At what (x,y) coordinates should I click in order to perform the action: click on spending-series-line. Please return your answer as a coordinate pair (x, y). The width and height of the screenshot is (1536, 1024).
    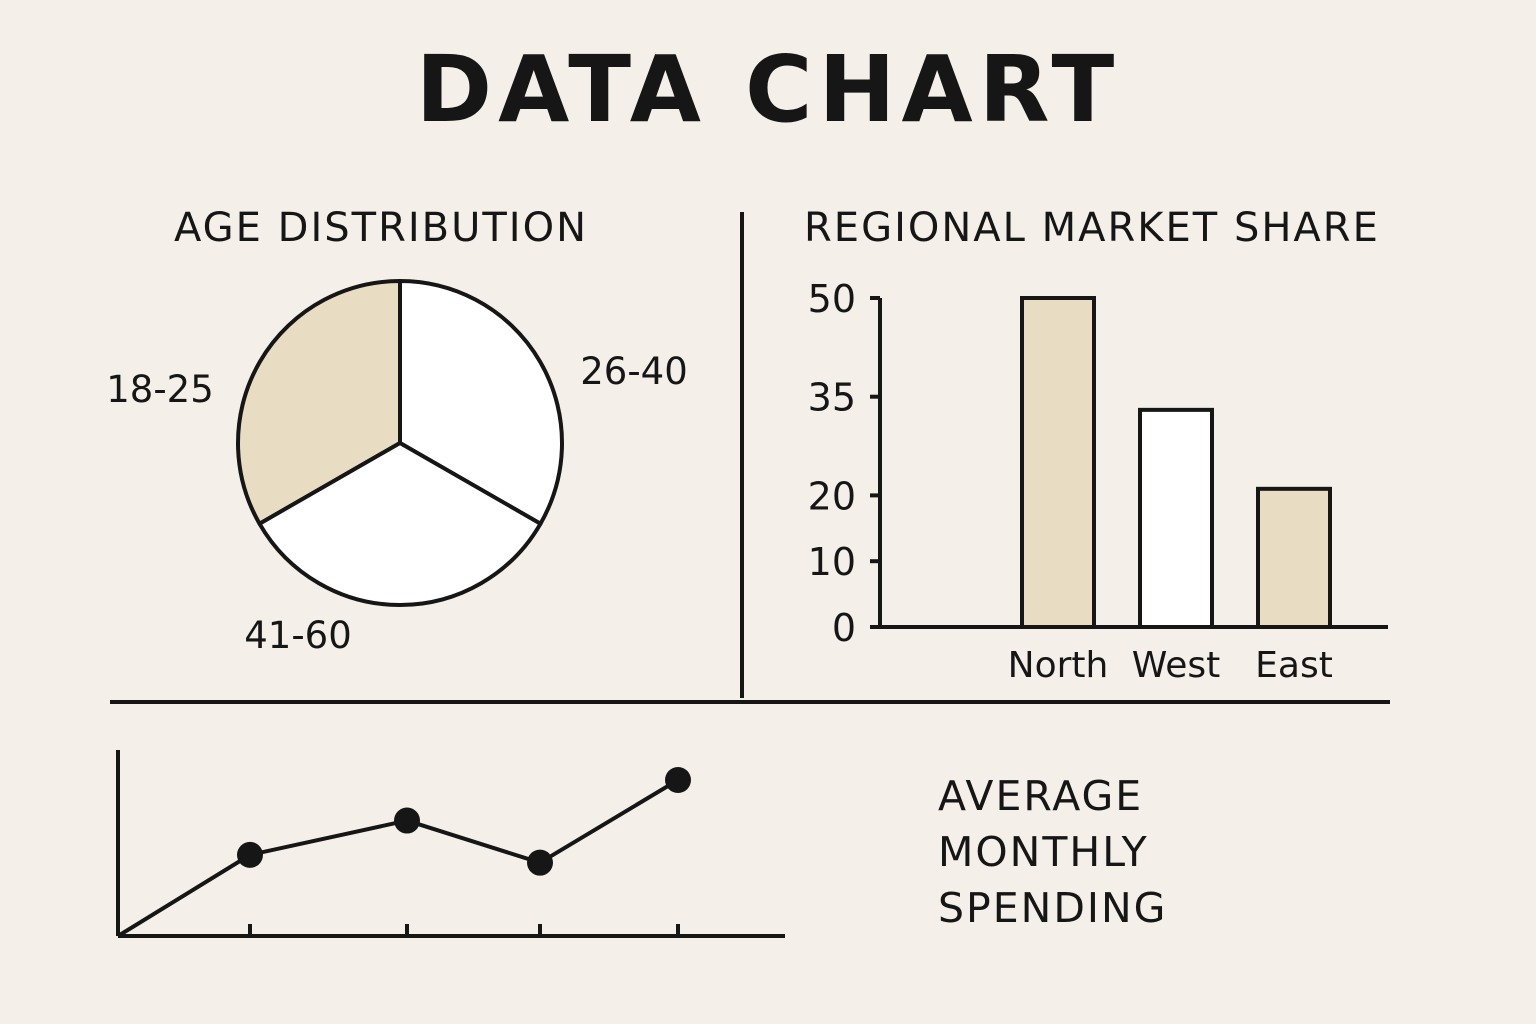
    Looking at the image, I should click on (398, 858).